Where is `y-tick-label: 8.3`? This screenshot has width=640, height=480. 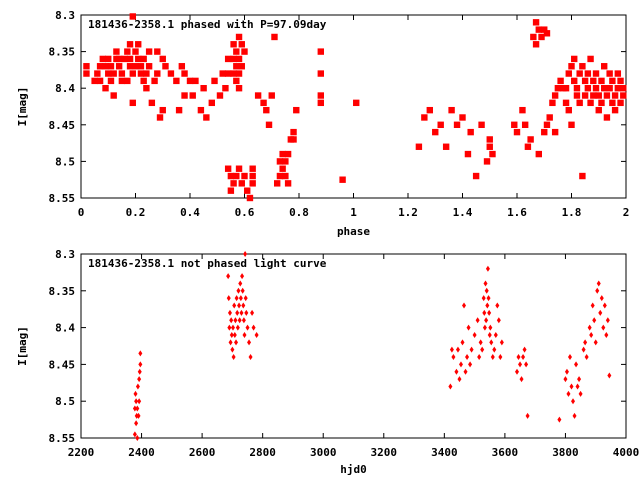 y-tick-label: 8.3 is located at coordinates (65, 254).